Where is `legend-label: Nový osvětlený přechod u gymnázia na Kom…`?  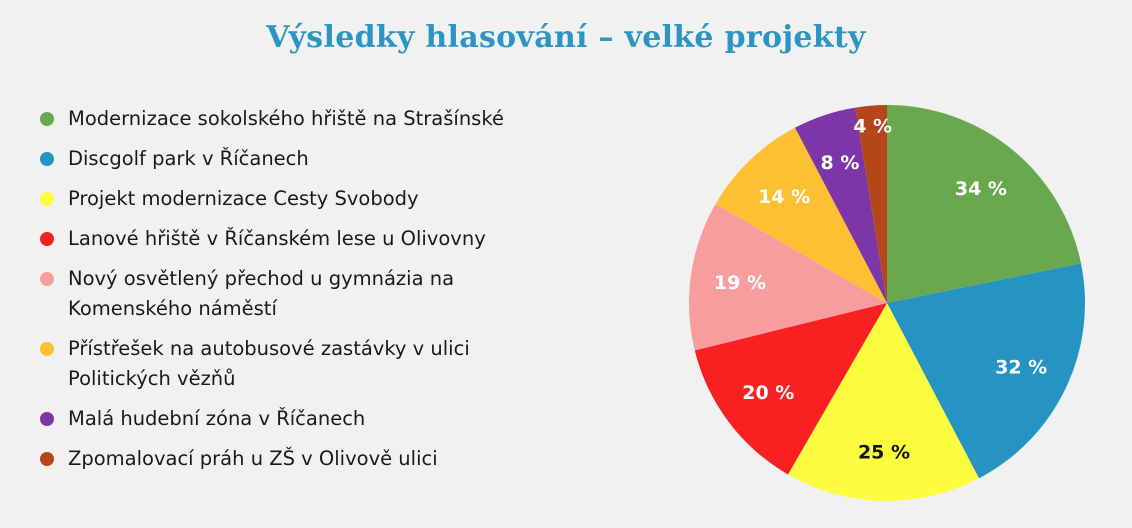
legend-label: Nový osvětlený přechod u gymnázia na Kom… is located at coordinates (261, 293).